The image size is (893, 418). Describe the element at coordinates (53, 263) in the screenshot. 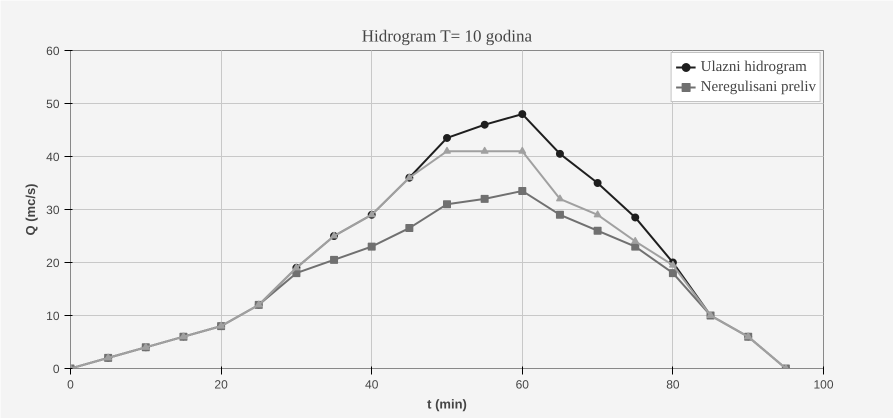

I see `y-tick-label: 20` at that location.